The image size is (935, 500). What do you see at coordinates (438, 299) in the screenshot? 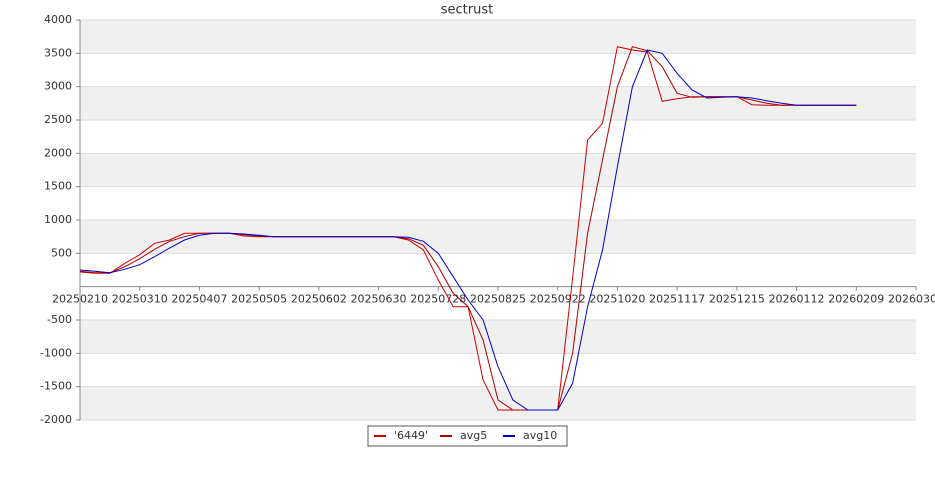
I see `x-tick-label: 20250728` at bounding box center [438, 299].